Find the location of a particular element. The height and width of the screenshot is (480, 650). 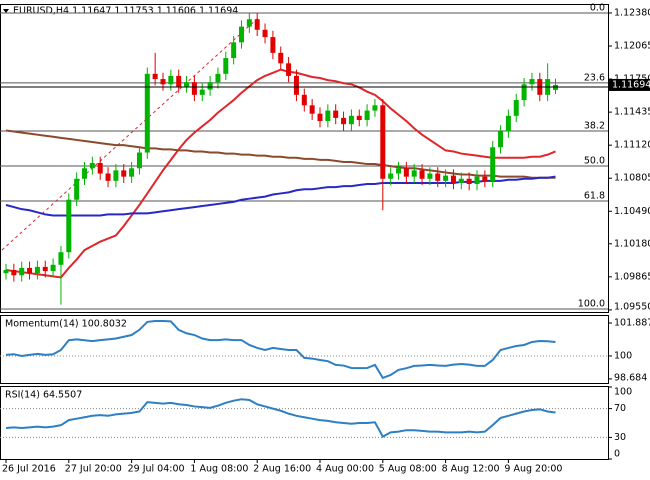

y-tick-label: 1.11435 is located at coordinates (632, 112).